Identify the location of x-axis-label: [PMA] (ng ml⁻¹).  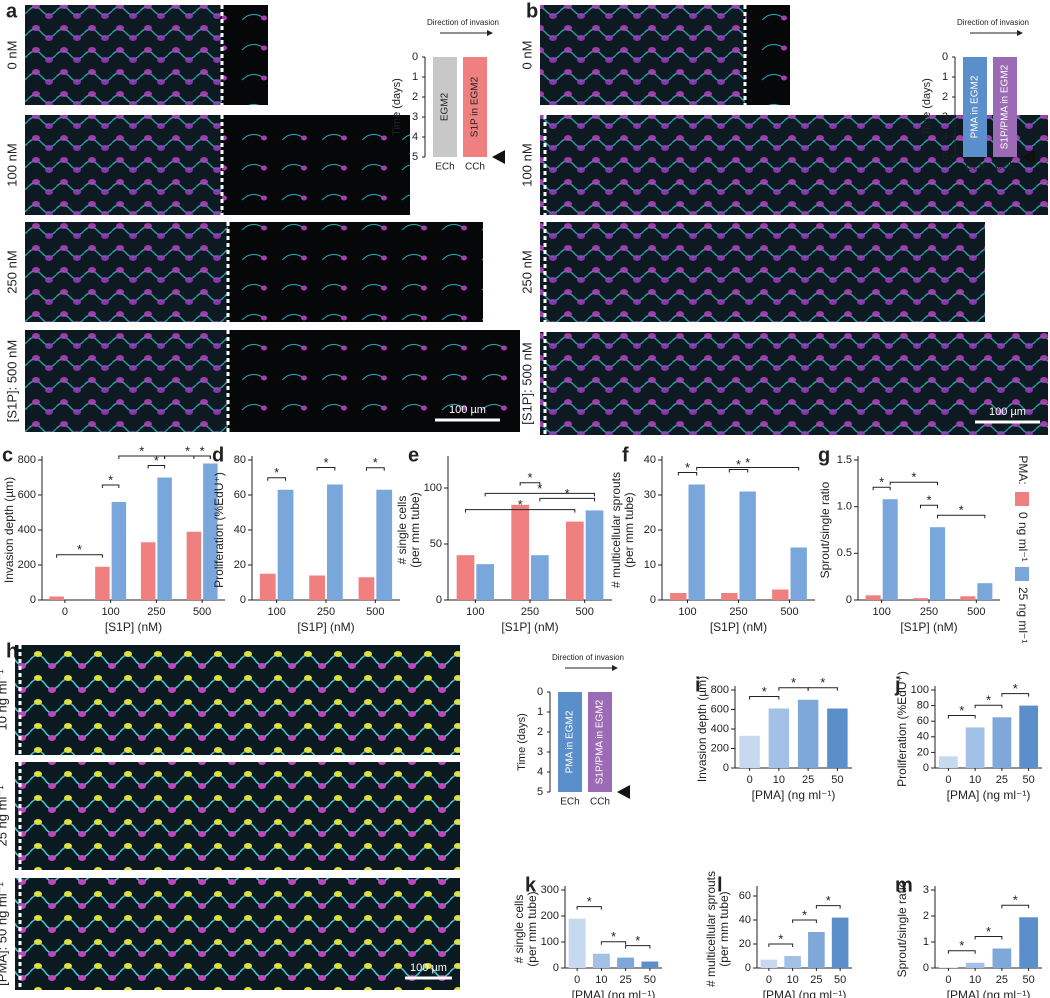
(989, 993).